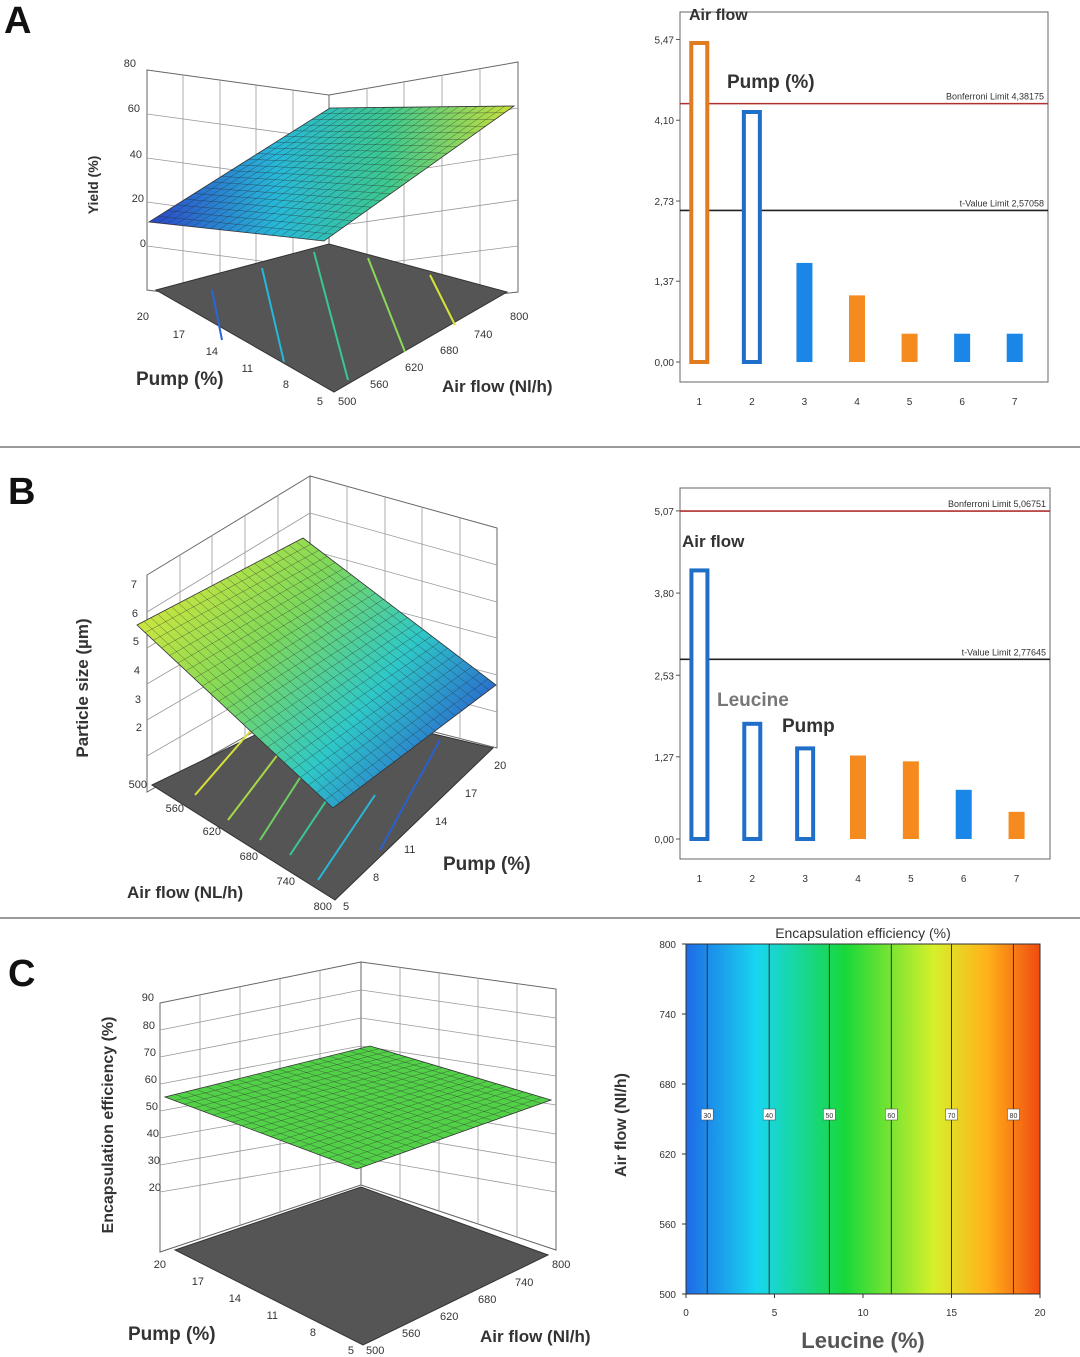 This screenshot has height=1357, width=1080. I want to click on contour-label: 70, so click(952, 1116).